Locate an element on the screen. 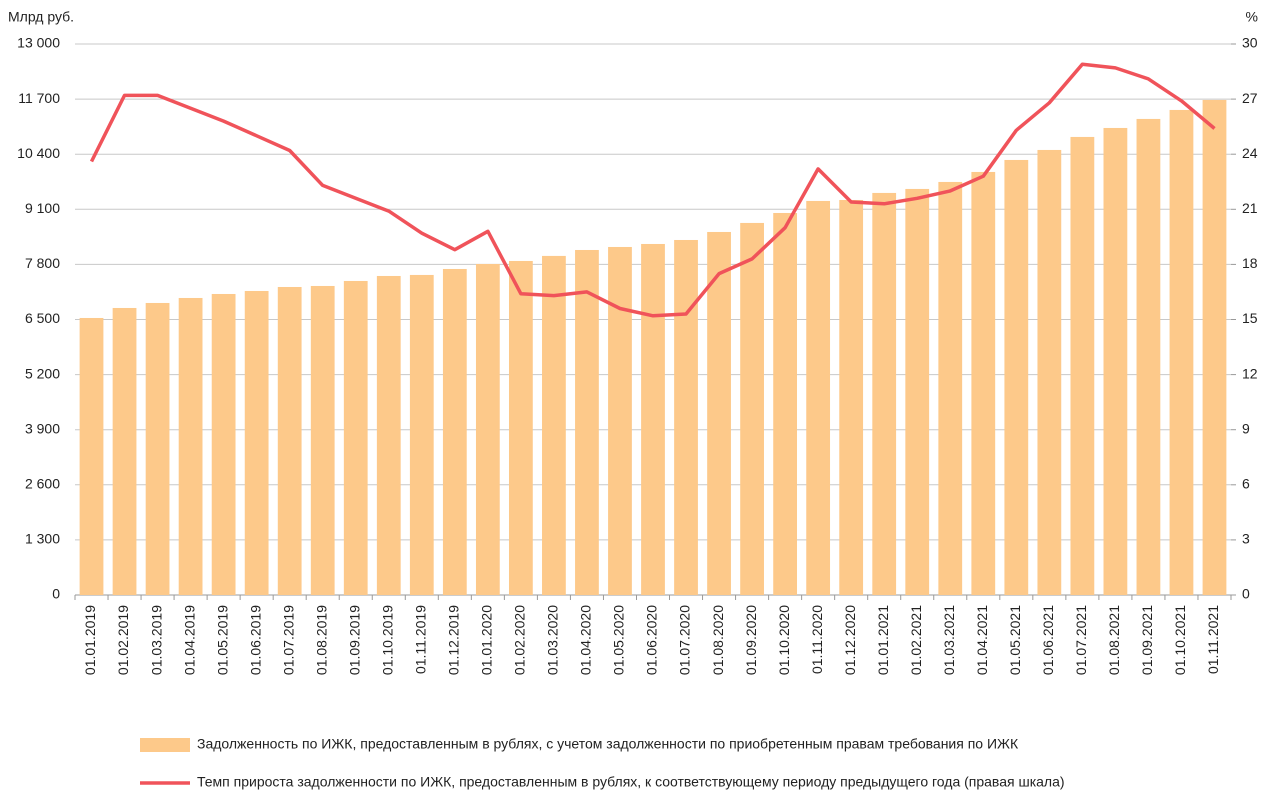 This screenshot has height=793, width=1266. x-tick-label: 01.03.2020 is located at coordinates (553, 640).